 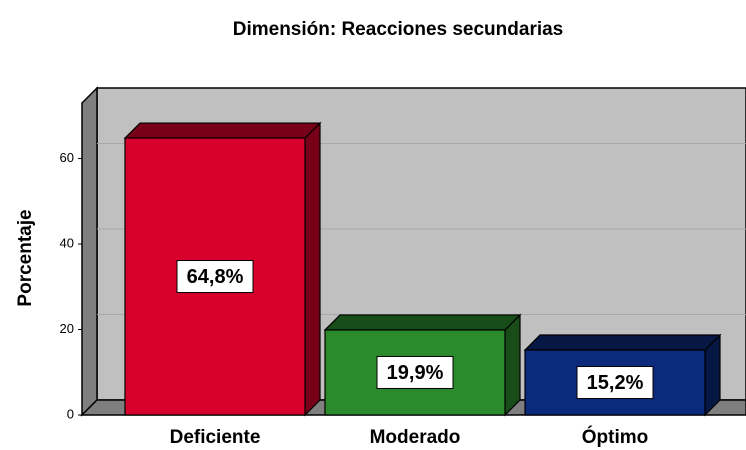 What do you see at coordinates (67, 157) in the screenshot?
I see `y-tick-label: 60` at bounding box center [67, 157].